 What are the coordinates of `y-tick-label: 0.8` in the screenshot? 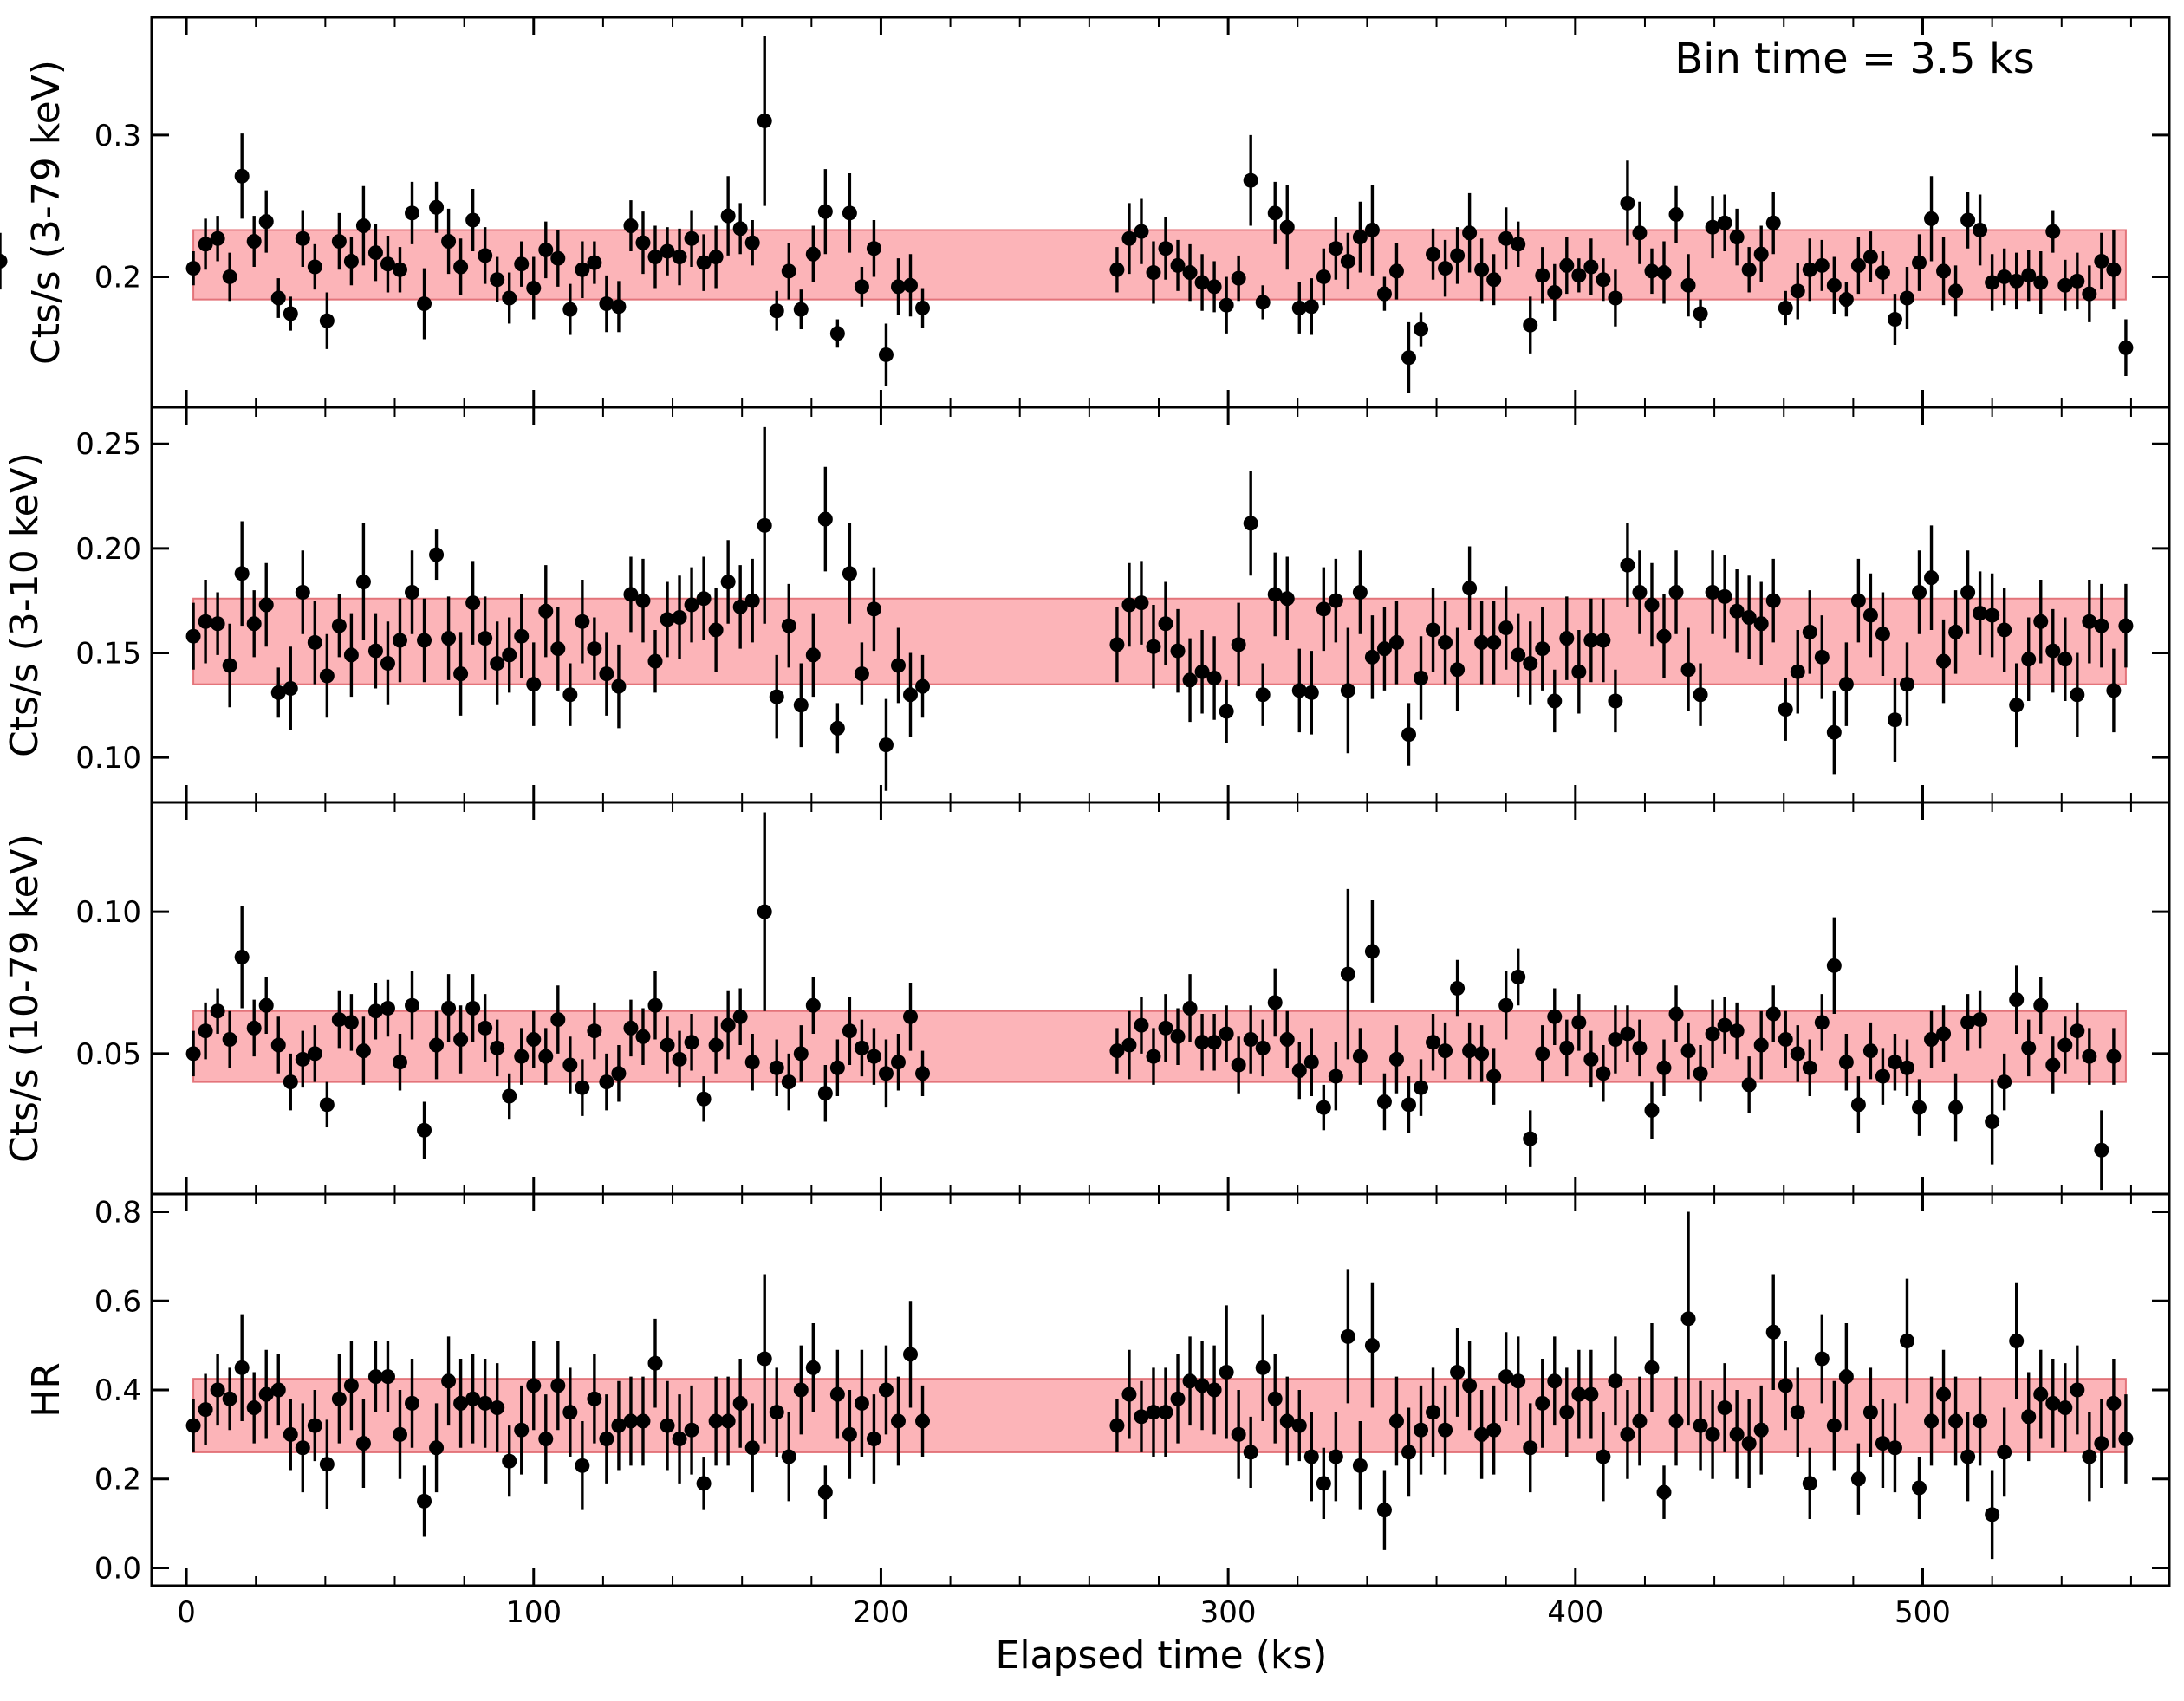 It's located at (117, 1213).